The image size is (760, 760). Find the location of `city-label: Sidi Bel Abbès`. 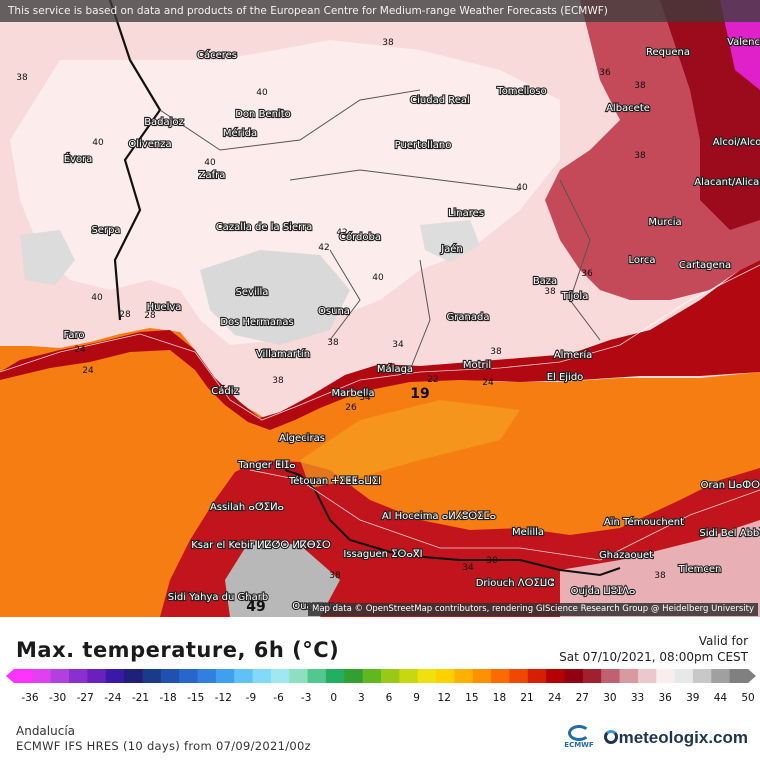

city-label: Sidi Bel Abbès is located at coordinates (729, 533).